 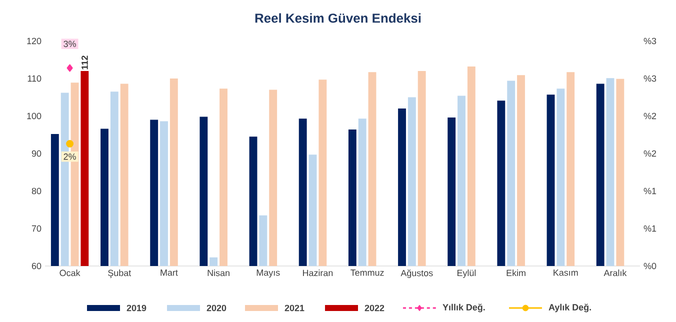 I want to click on legend-label: Aylık Değ., so click(x=569, y=308).